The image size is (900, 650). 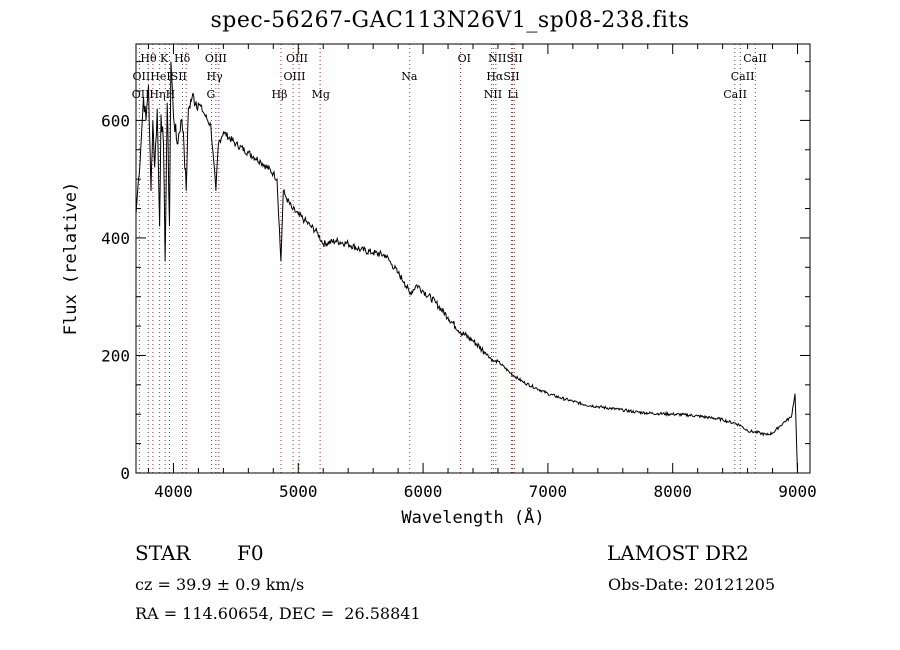 I want to click on line-label: G, so click(x=210, y=94).